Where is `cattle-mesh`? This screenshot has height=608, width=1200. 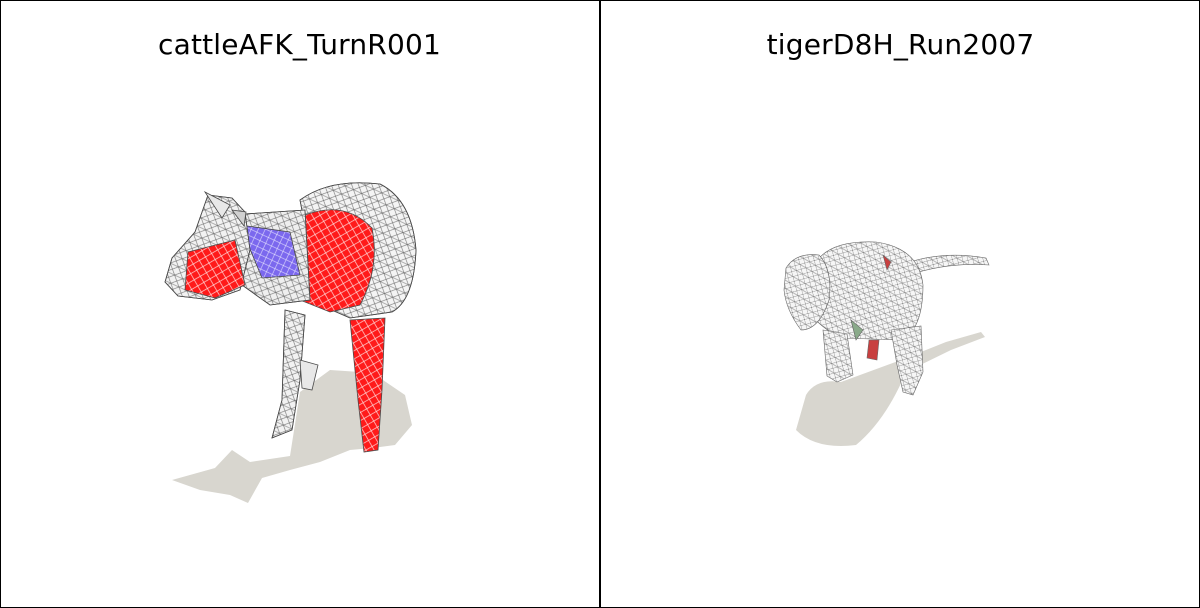 cattle-mesh is located at coordinates (290, 317).